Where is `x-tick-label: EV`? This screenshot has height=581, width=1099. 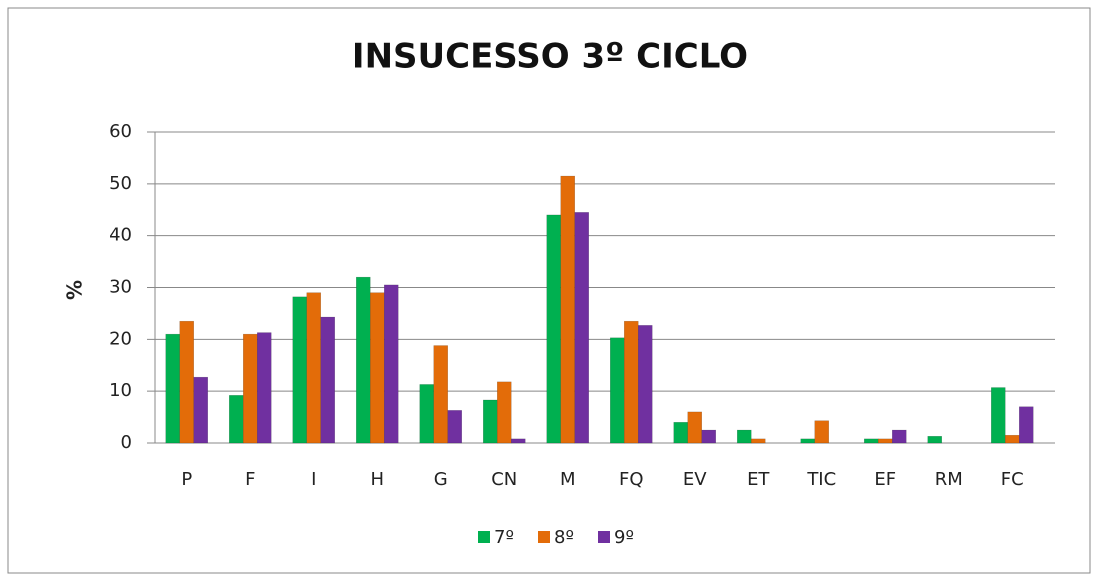
x-tick-label: EV is located at coordinates (695, 479).